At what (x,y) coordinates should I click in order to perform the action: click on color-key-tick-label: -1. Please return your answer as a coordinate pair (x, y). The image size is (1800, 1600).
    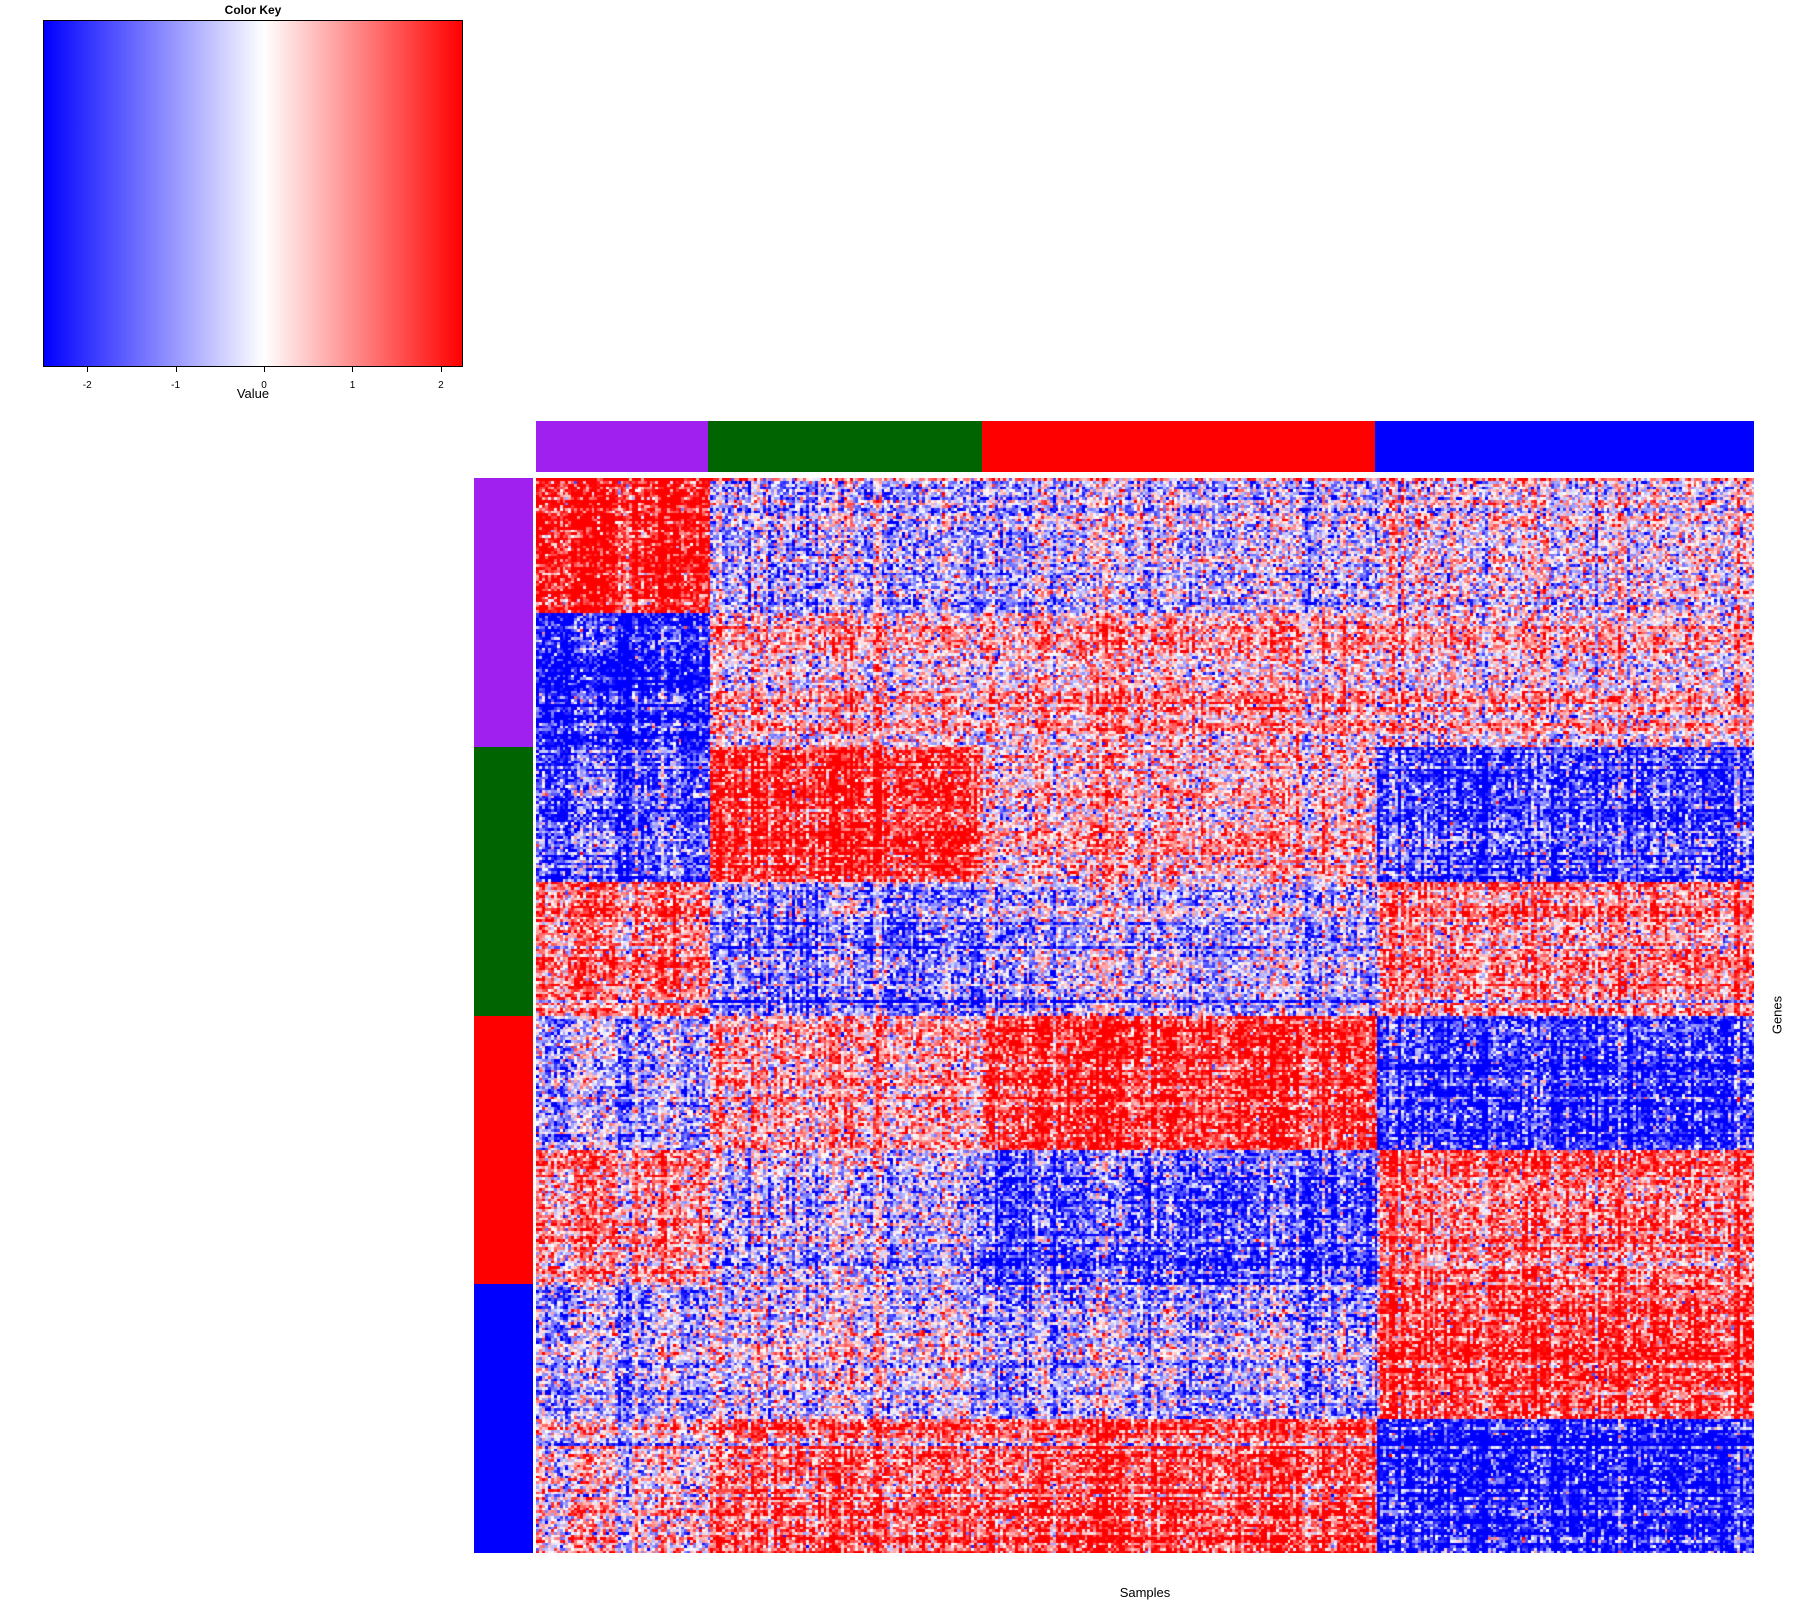
    Looking at the image, I should click on (176, 385).